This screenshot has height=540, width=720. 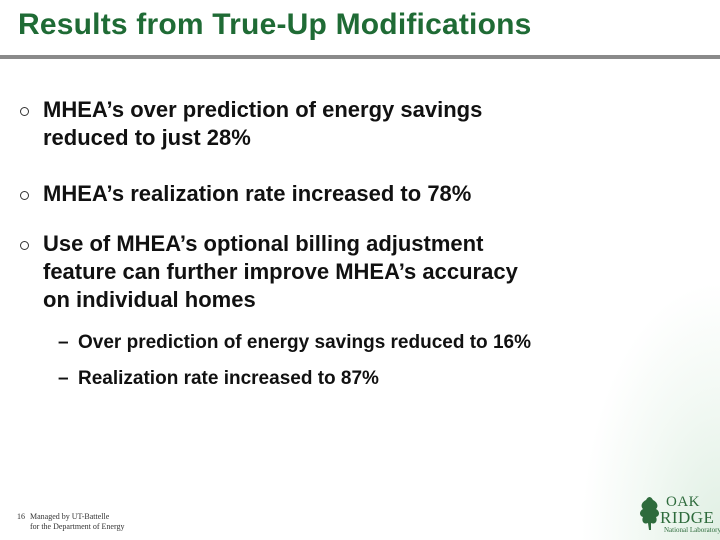 What do you see at coordinates (692, 530) in the screenshot?
I see `logo-word-lab: National Laboratory` at bounding box center [692, 530].